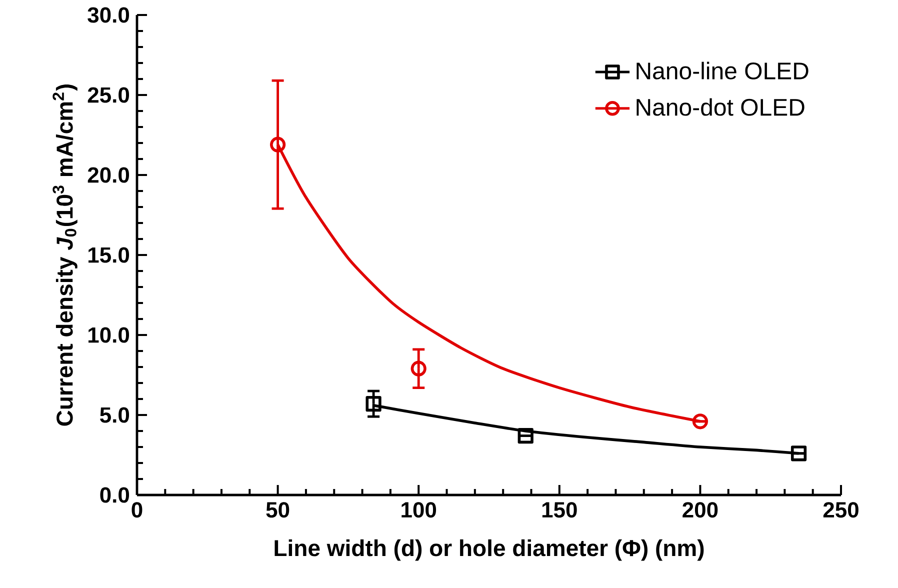  What do you see at coordinates (109, 15) in the screenshot?
I see `y-tick-label: 30.0` at bounding box center [109, 15].